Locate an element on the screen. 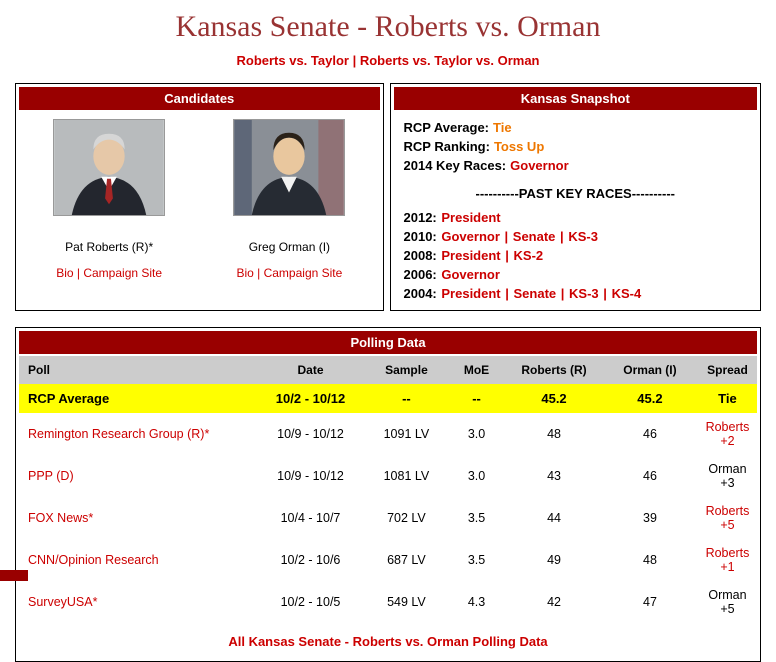  poll-sample: 549 LV is located at coordinates (406, 602).